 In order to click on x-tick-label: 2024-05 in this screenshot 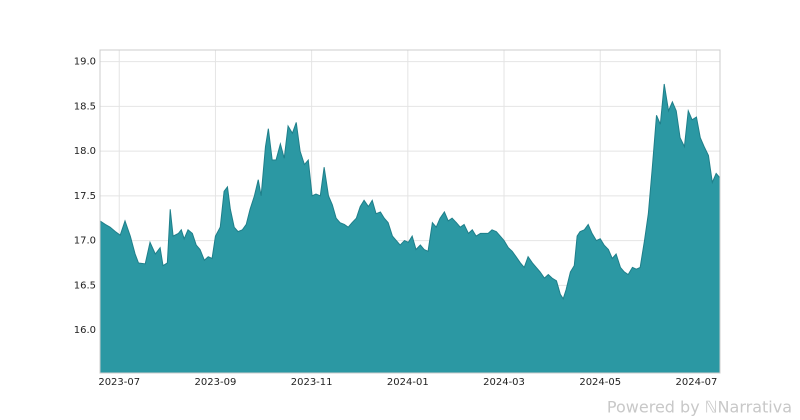, I will do `click(600, 382)`.